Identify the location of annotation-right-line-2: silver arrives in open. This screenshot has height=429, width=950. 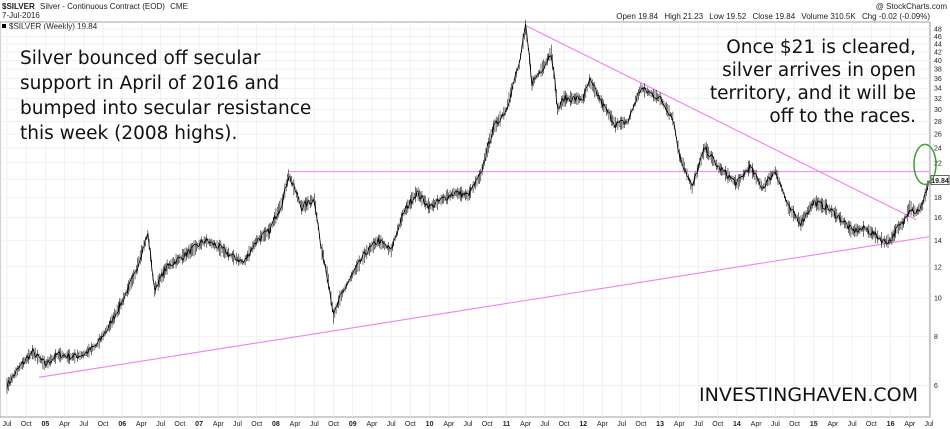
(819, 70).